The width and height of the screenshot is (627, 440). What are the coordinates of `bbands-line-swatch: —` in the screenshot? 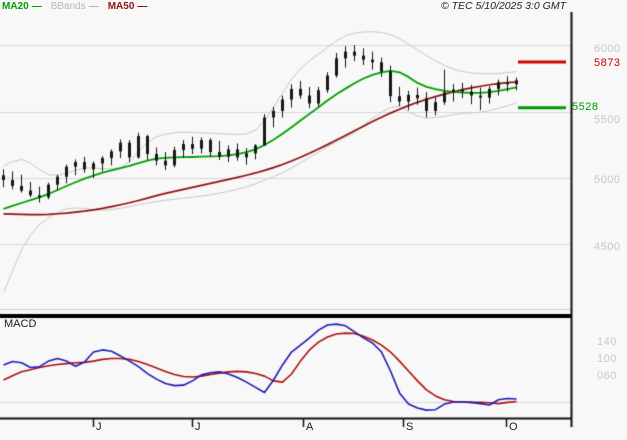 It's located at (93, 6).